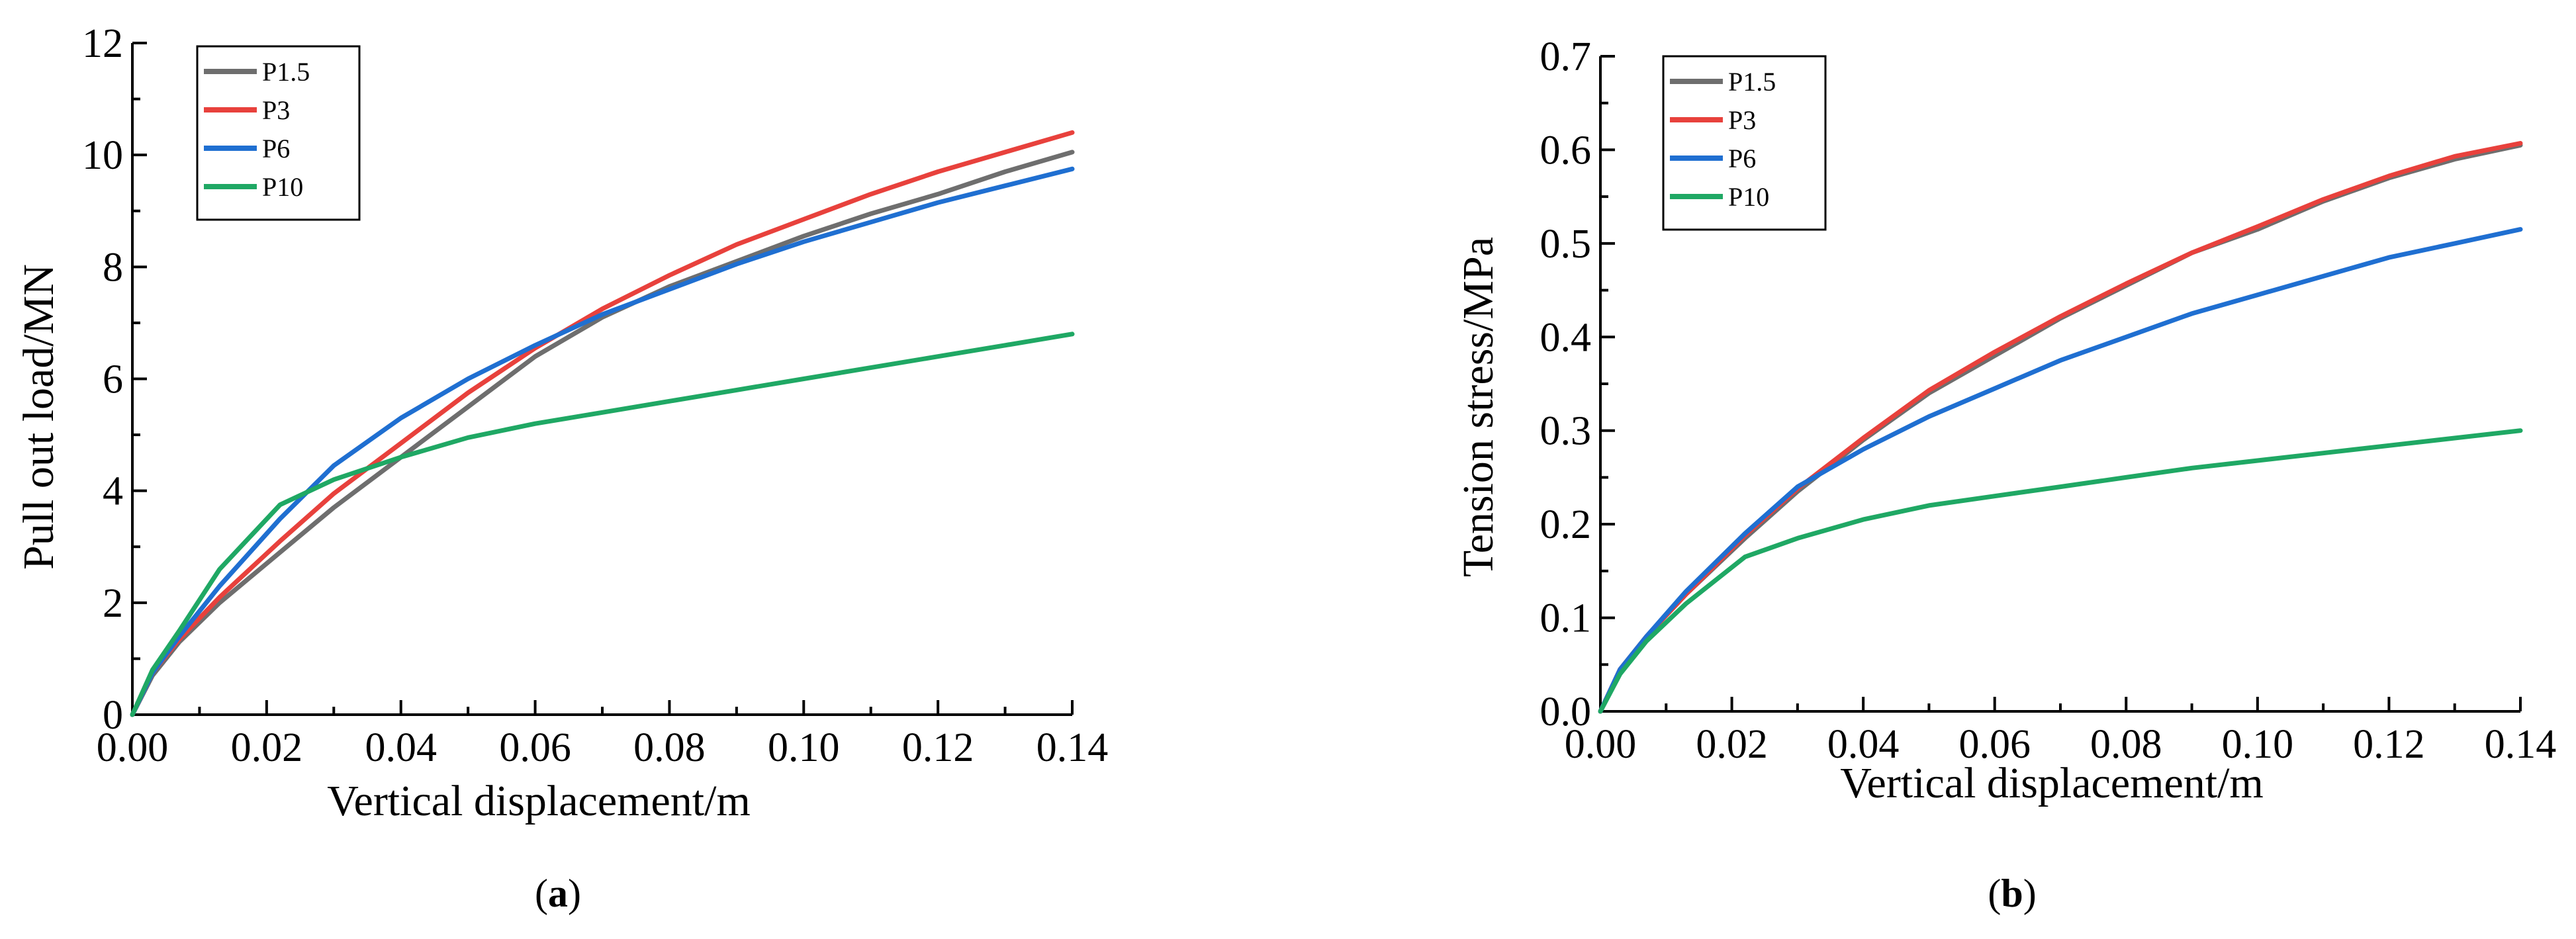 Image resolution: width=2576 pixels, height=939 pixels. What do you see at coordinates (1742, 120) in the screenshot?
I see `panel-b-legend-label: P3` at bounding box center [1742, 120].